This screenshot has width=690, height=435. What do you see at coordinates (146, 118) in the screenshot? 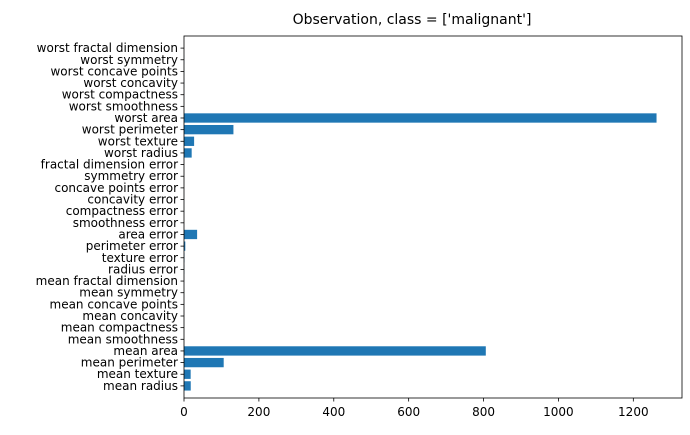
I see `y-tick-label: worst area` at bounding box center [146, 118].